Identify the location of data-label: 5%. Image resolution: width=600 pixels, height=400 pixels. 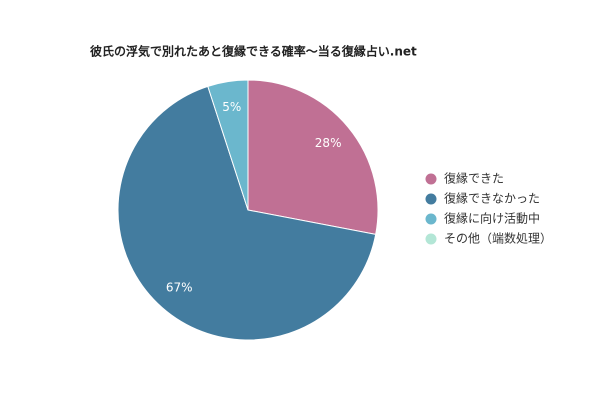
(231, 107).